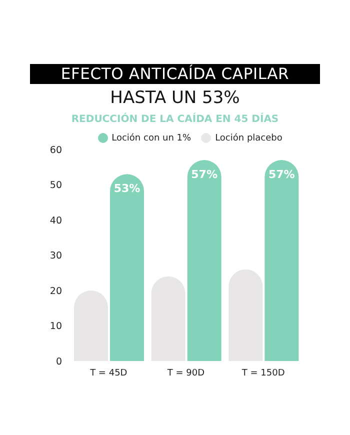  What do you see at coordinates (56, 326) in the screenshot?
I see `y-tick-label: 10` at bounding box center [56, 326].